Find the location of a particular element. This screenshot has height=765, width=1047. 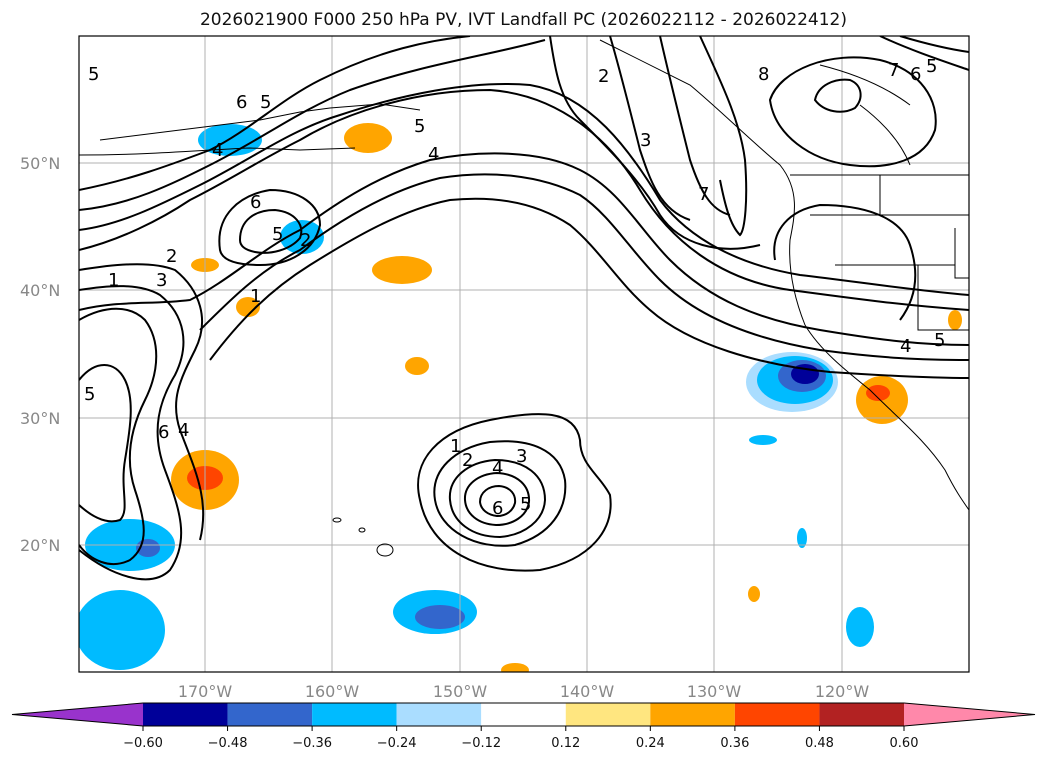

colorbar-tick-label: −0.36 is located at coordinates (312, 743).